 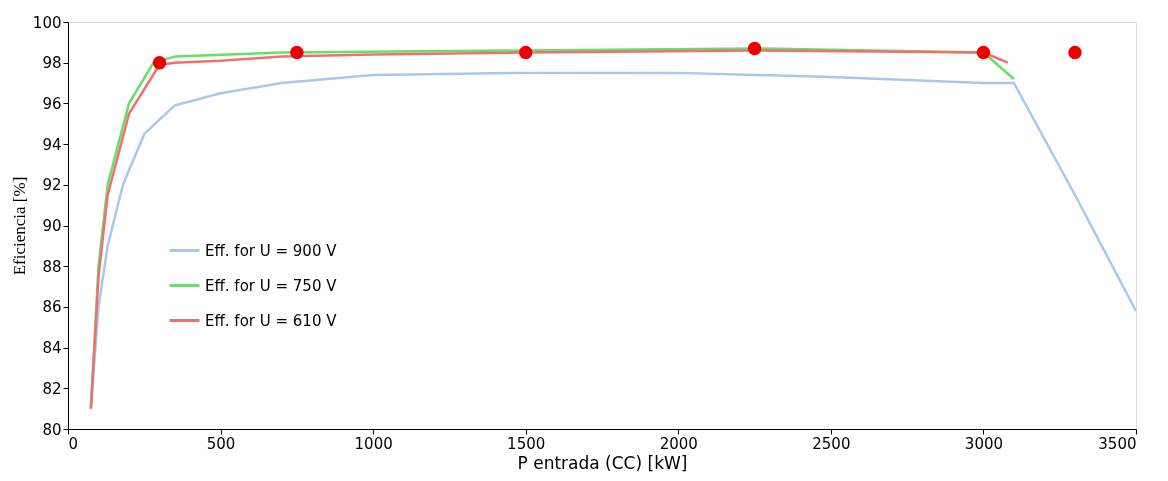 What do you see at coordinates (52, 388) in the screenshot?
I see `y-tick-label: 82` at bounding box center [52, 388].